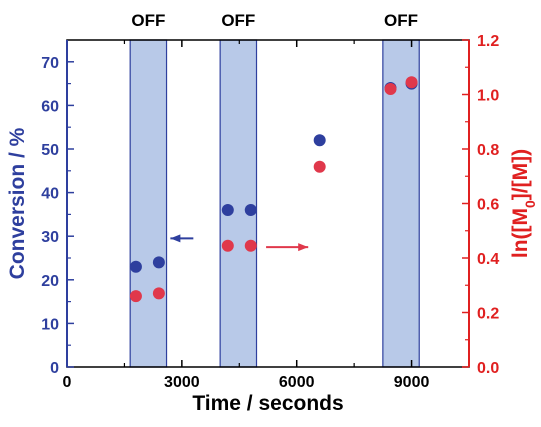 The width and height of the screenshot is (541, 427). Describe the element at coordinates (17, 203) in the screenshot. I see `y-left-axis-title: Conversion / %` at that location.